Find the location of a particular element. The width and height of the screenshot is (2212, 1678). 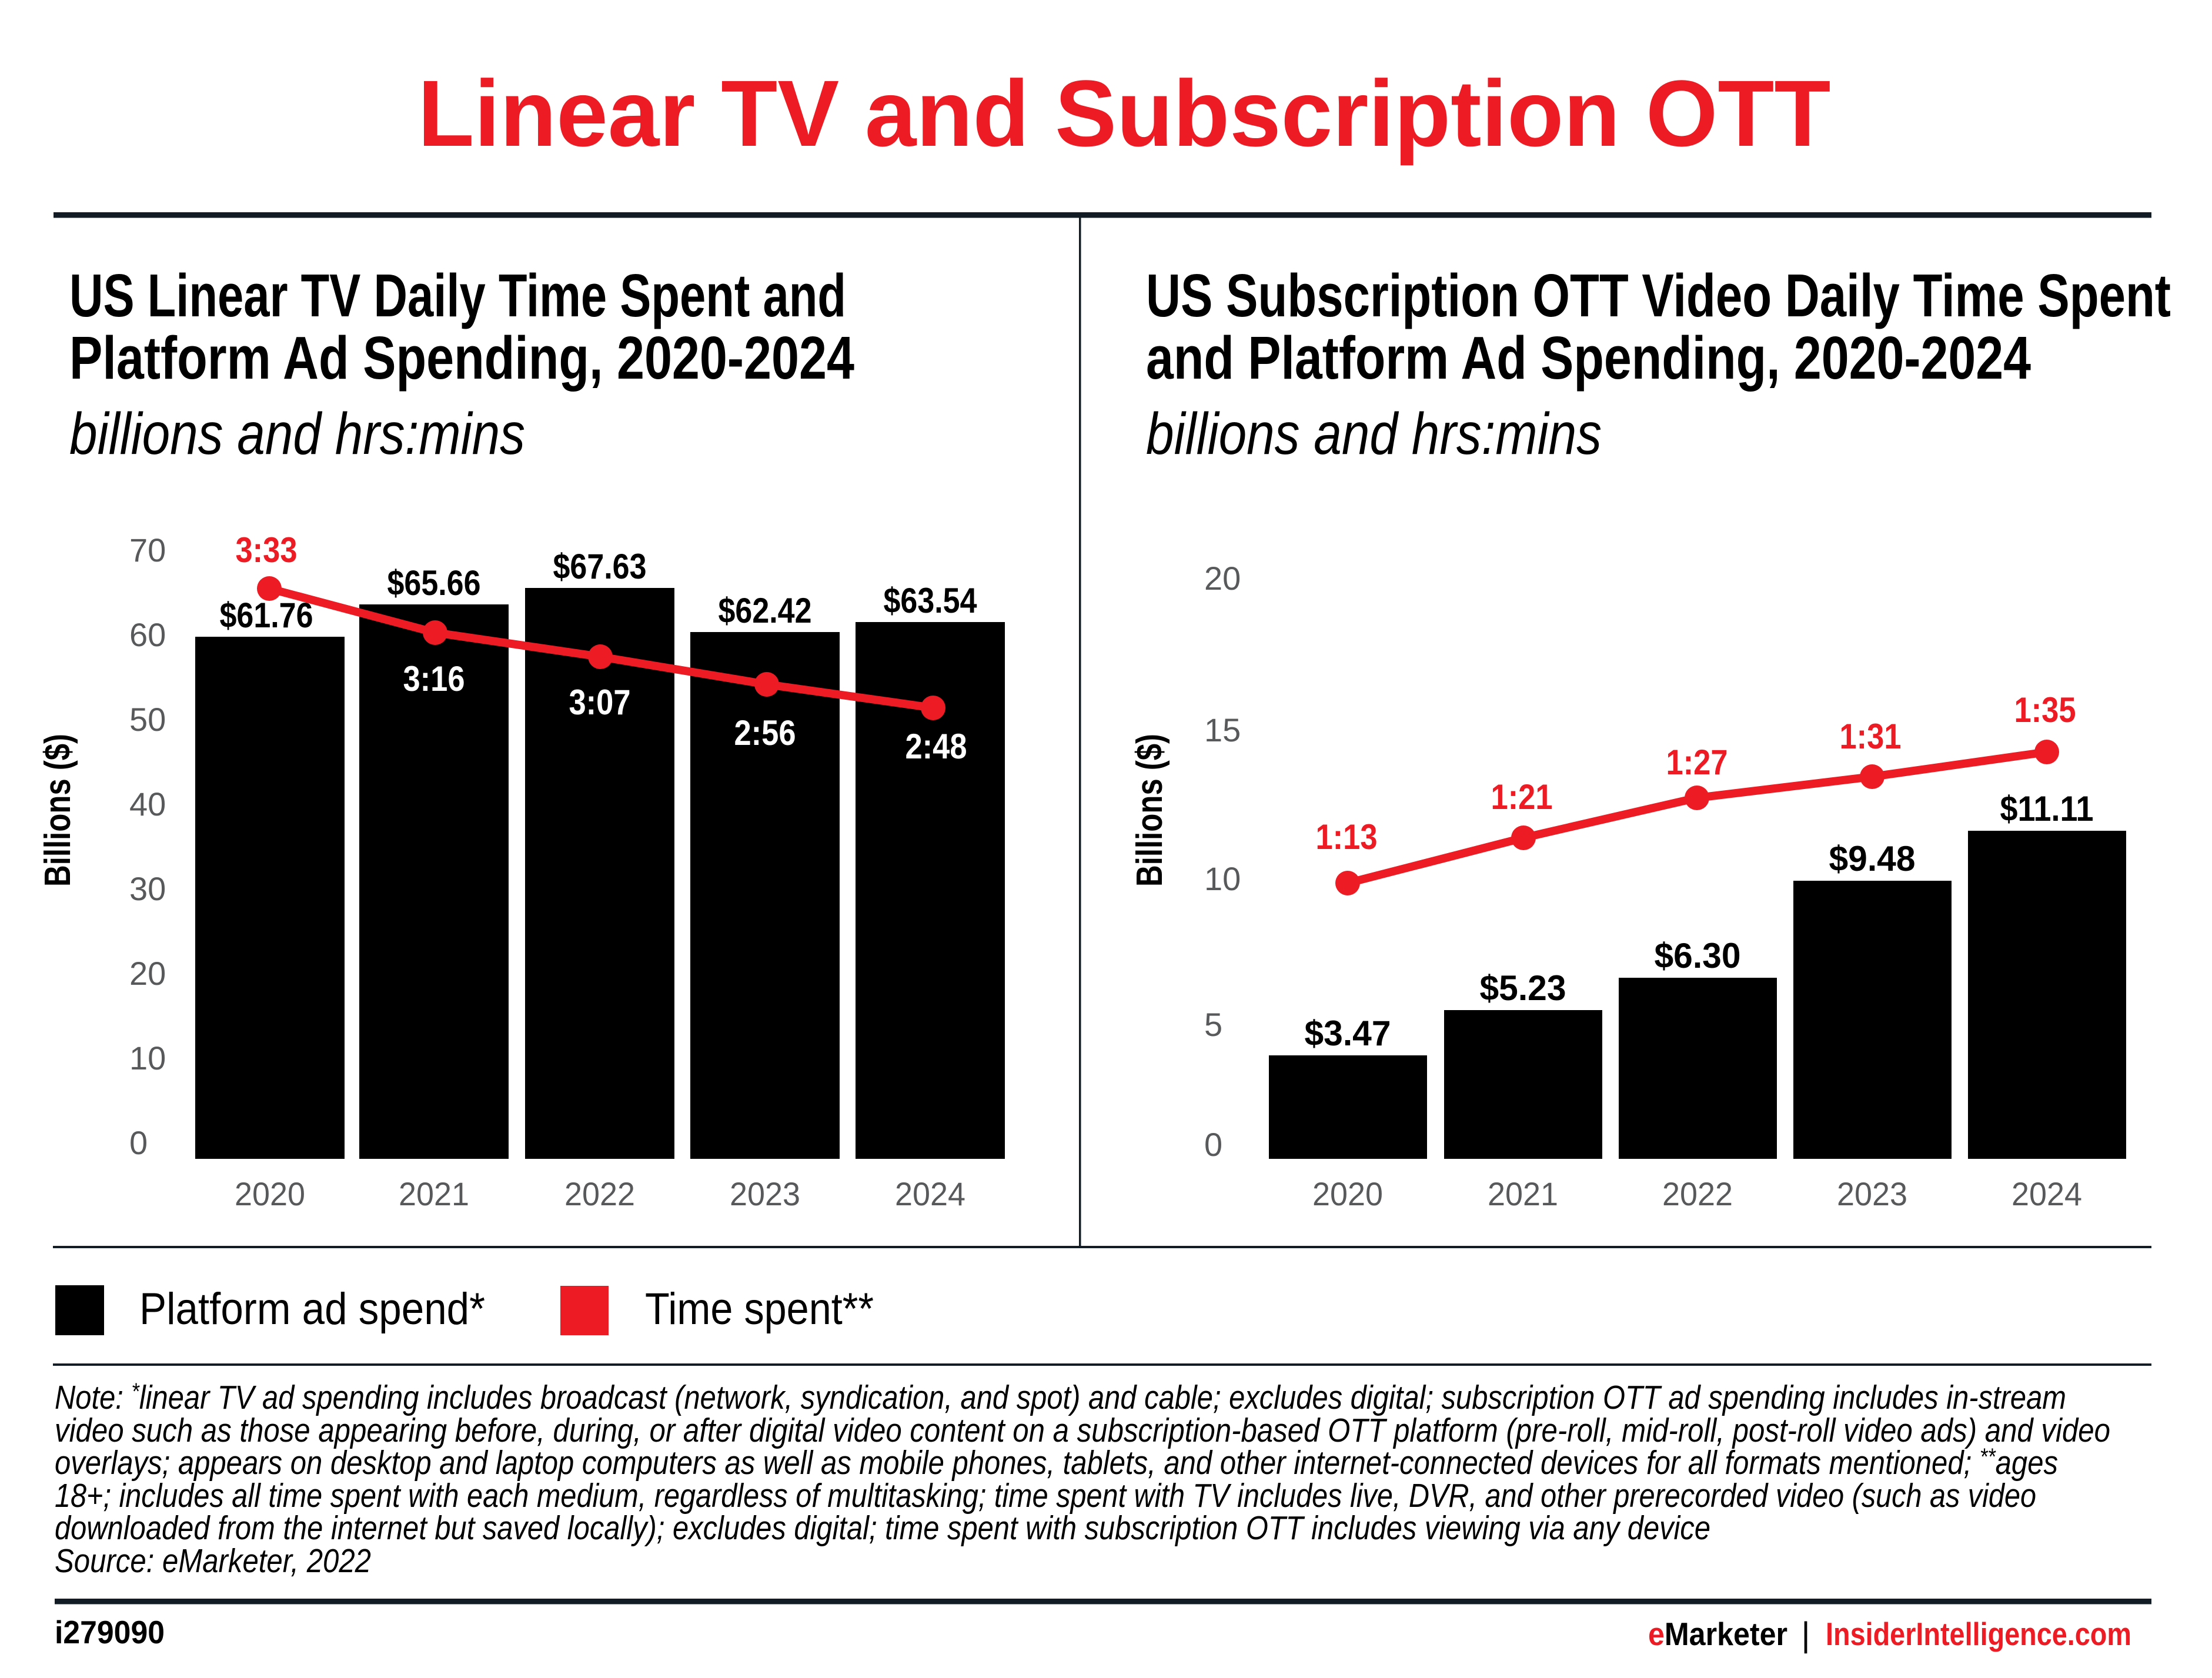

svg-text: Linear TV and Subscription OTT is located at coordinates (1124, 113).